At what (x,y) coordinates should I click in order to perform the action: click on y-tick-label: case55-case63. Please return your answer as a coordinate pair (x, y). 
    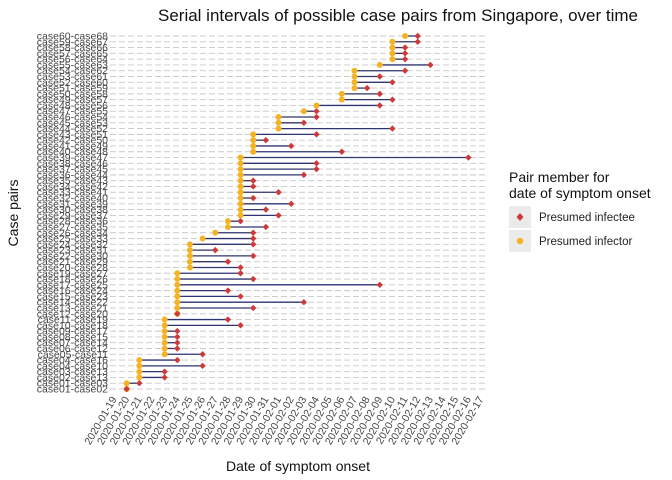
    Looking at the image, I should click on (72, 65).